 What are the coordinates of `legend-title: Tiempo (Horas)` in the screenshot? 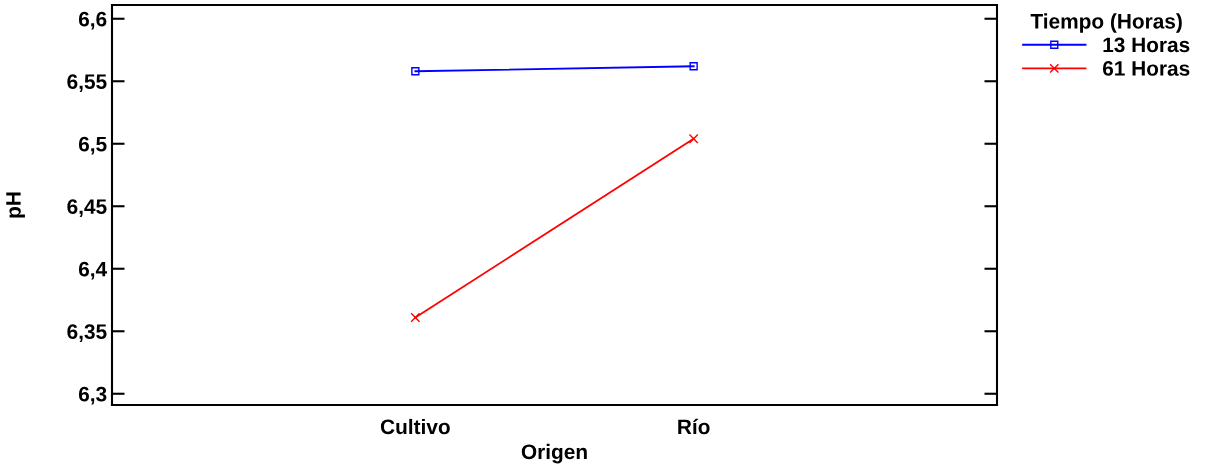 It's located at (1106, 23).